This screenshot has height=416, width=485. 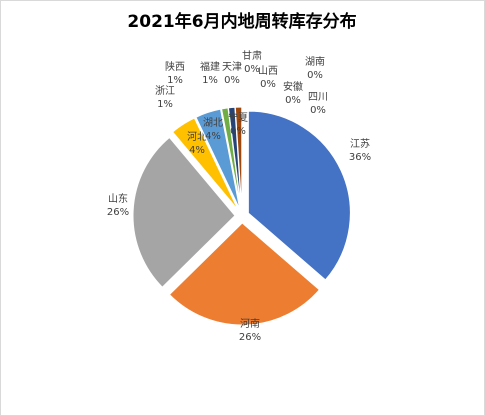 What do you see at coordinates (197, 137) in the screenshot?
I see `slice-label: 河北` at bounding box center [197, 137].